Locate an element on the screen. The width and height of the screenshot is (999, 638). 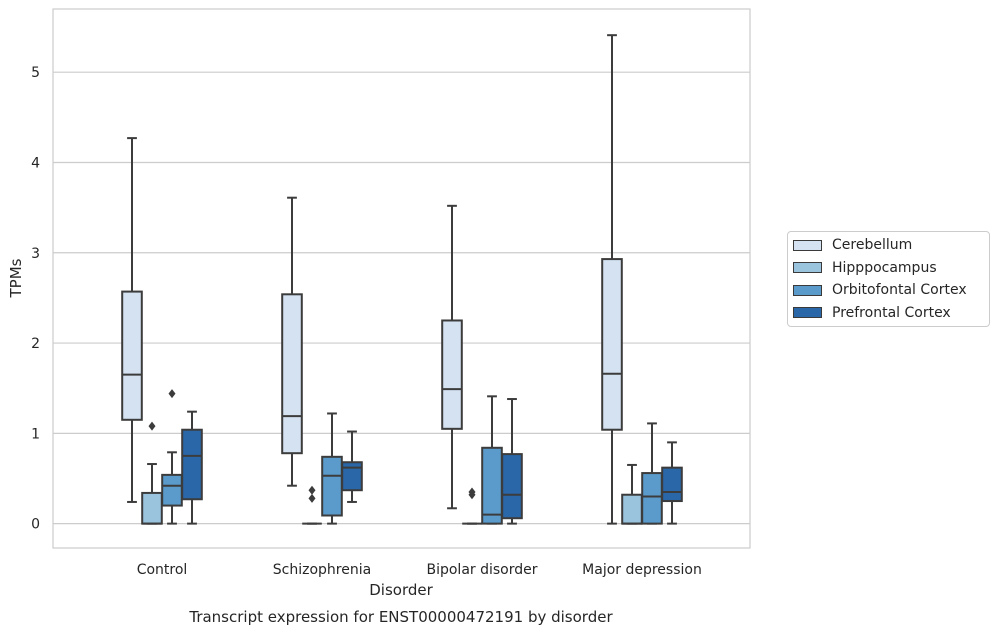
legend-entry: Orbitofontal Cortex is located at coordinates (880, 290).